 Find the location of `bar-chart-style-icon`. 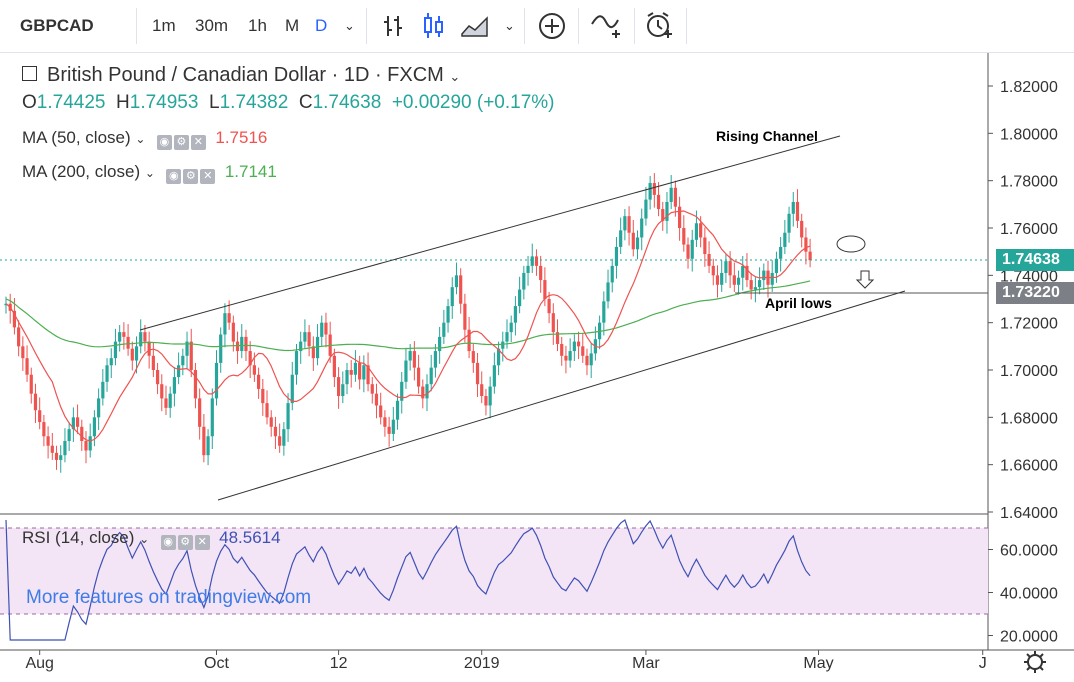

bar-chart-style-icon is located at coordinates (393, 26).